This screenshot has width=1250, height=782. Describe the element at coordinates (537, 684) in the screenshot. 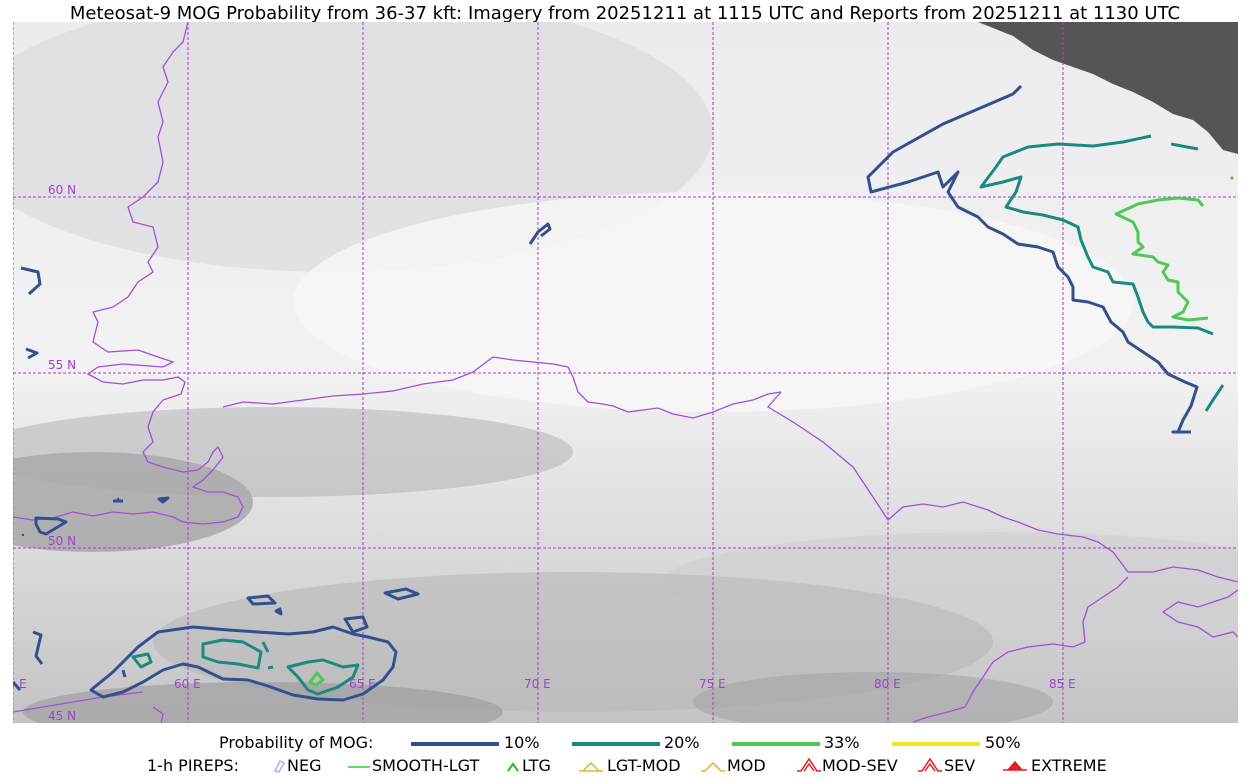

I see `lon-label: 70 E` at that location.